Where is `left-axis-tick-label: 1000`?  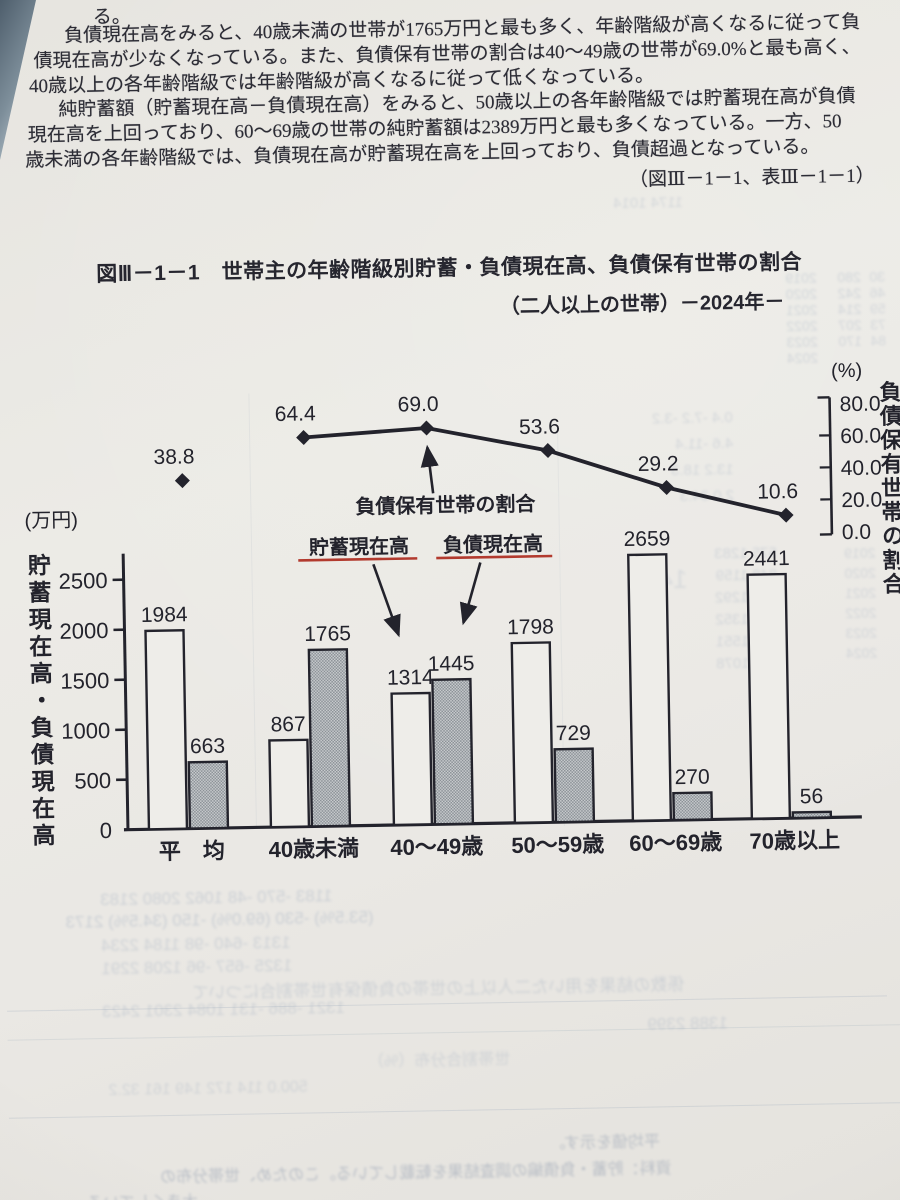
left-axis-tick-label: 1000 is located at coordinates (85, 731).